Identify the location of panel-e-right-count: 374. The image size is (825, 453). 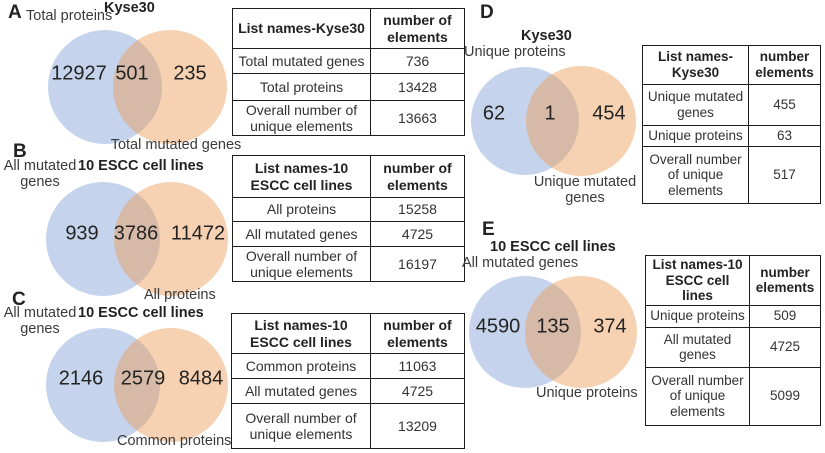
(610, 326).